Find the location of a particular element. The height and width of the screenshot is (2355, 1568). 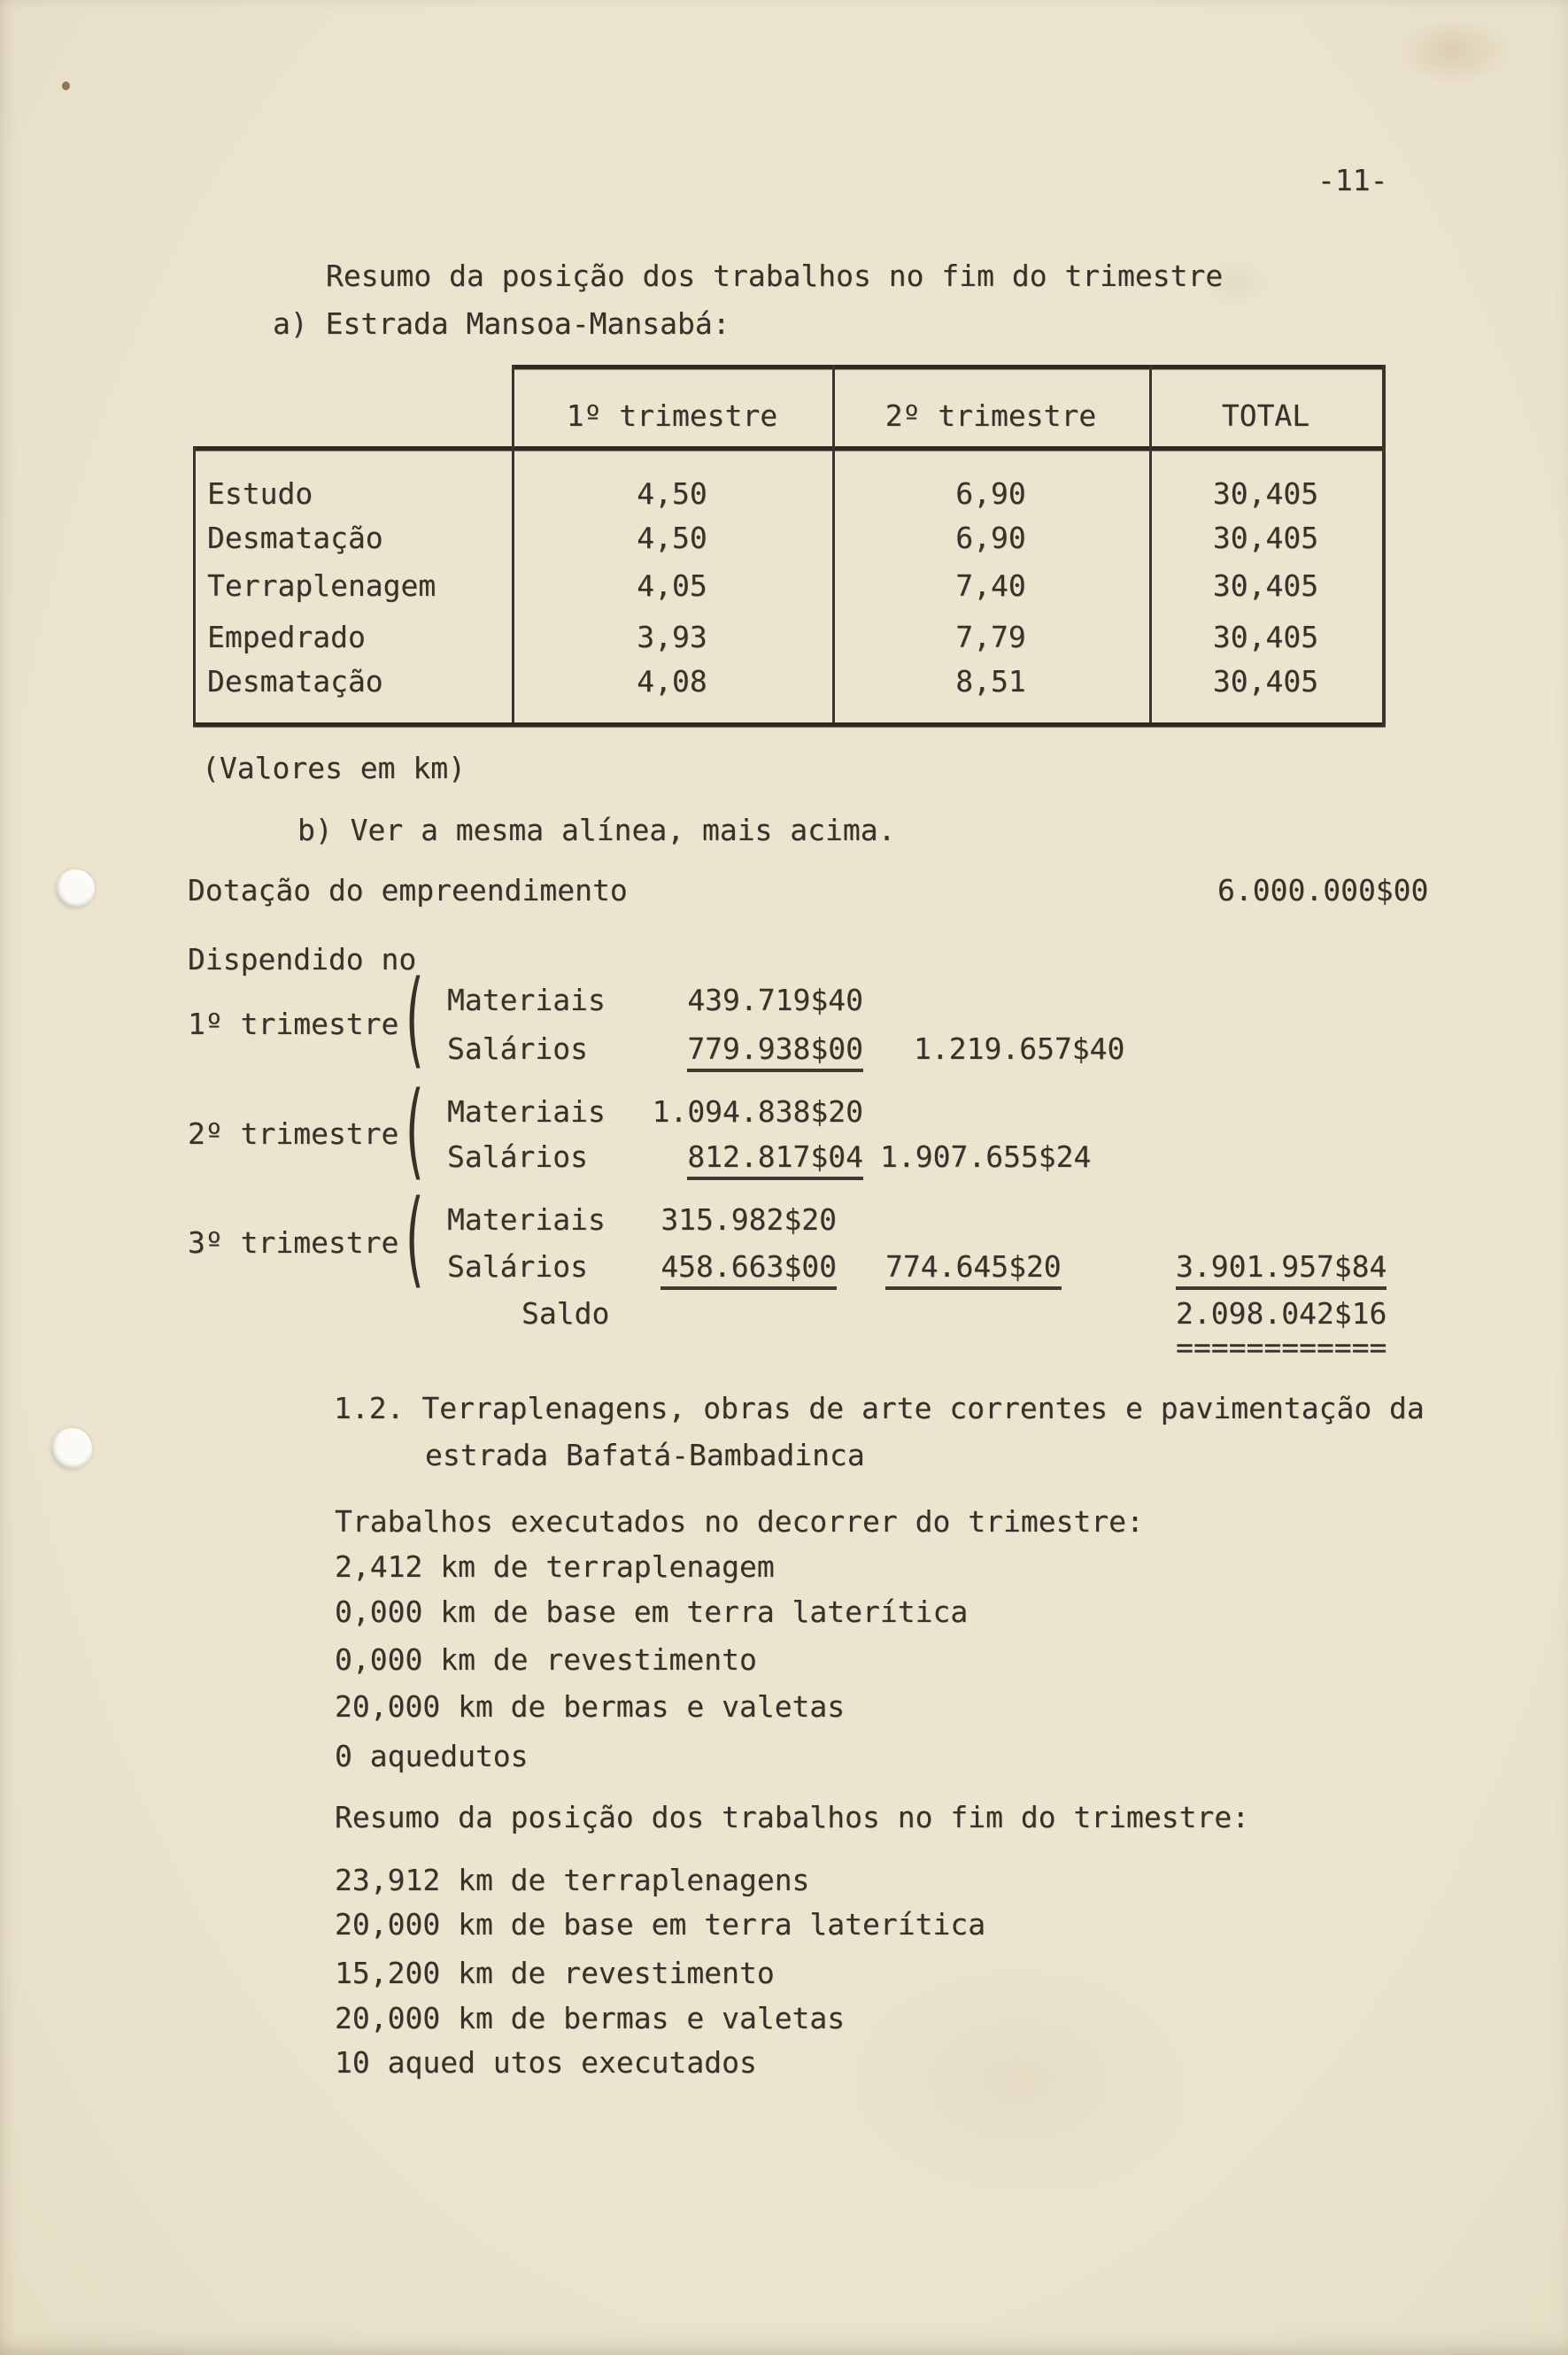

executed-item: 0,000 km de base em terra laterítica is located at coordinates (652, 1611).